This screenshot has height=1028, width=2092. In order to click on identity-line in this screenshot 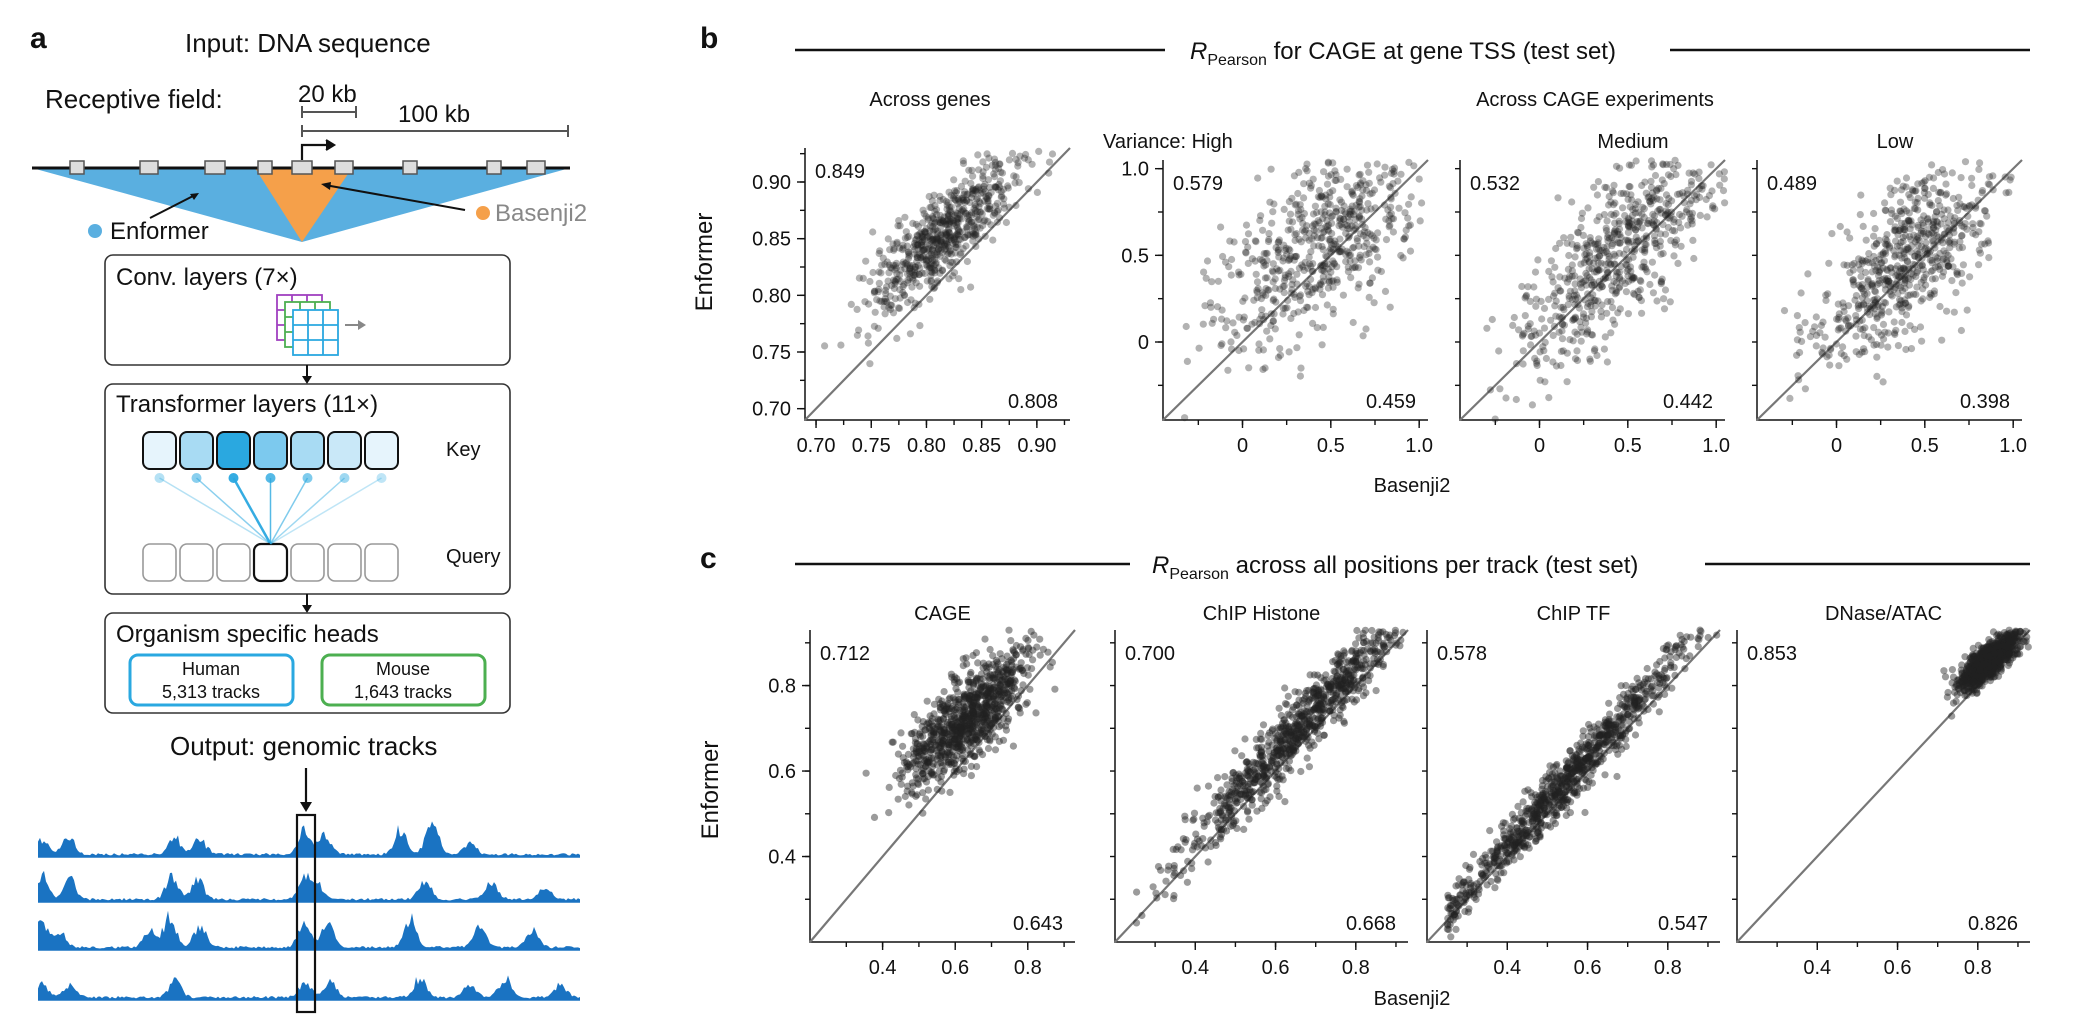, I will do `click(942, 786)`.